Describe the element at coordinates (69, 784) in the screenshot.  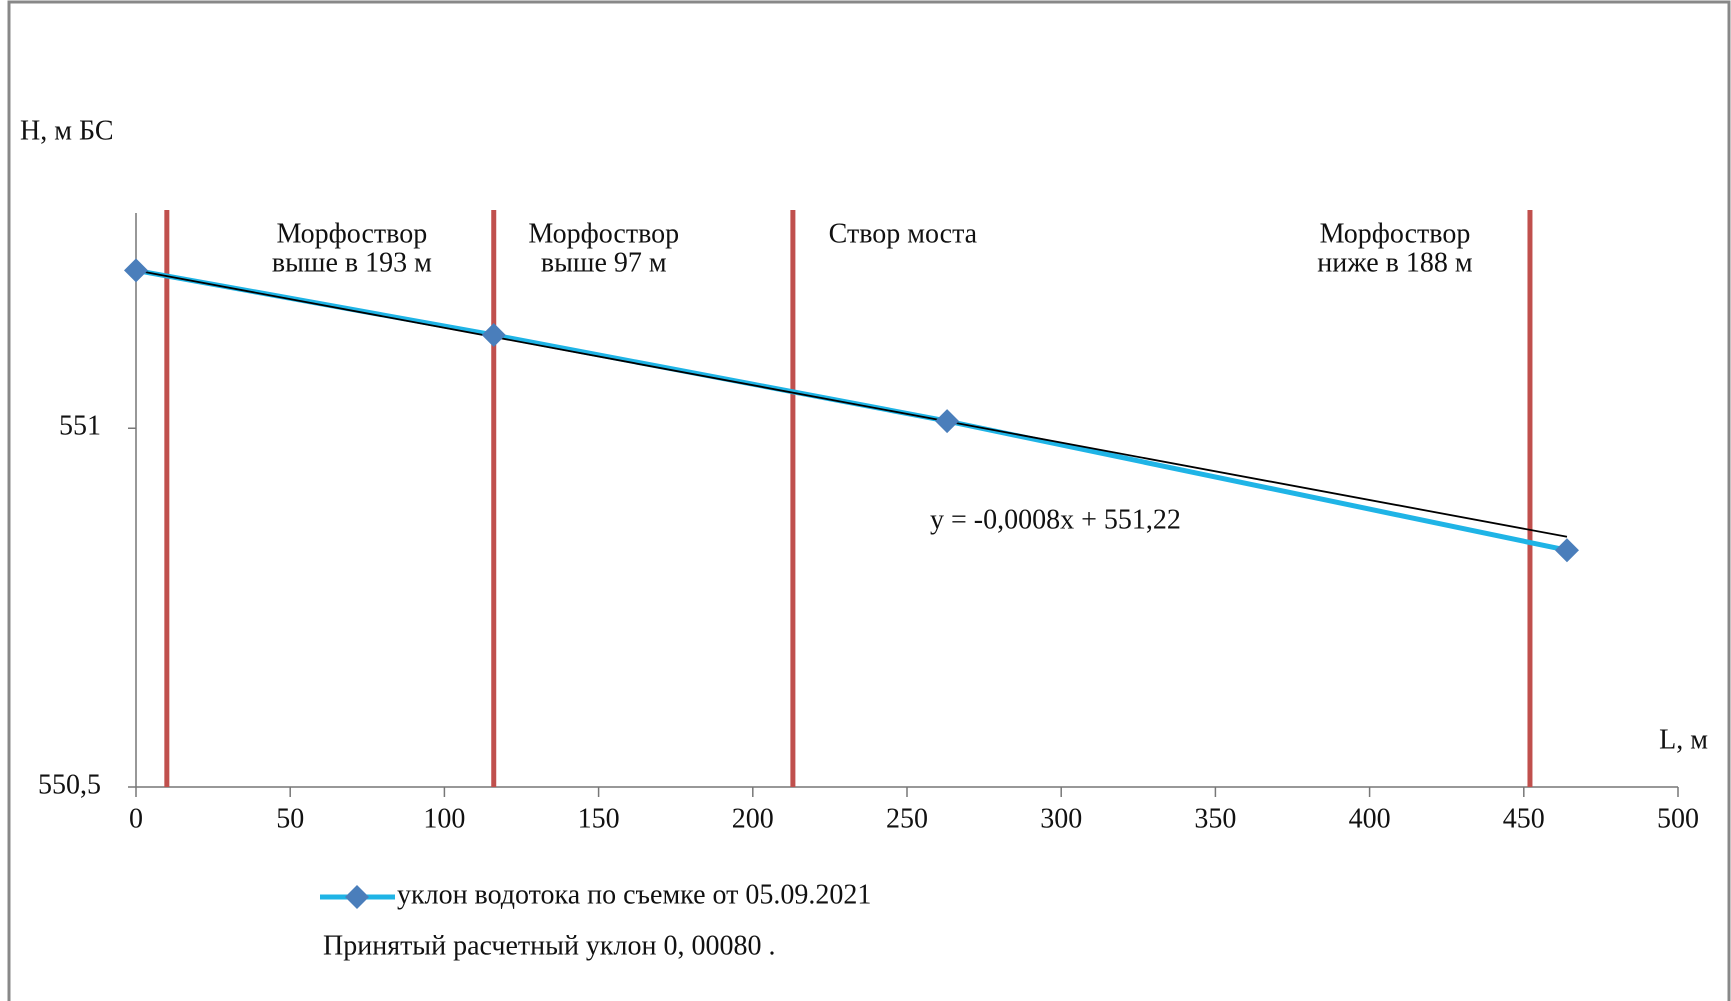
I see `y-tick-label: 550,5` at that location.